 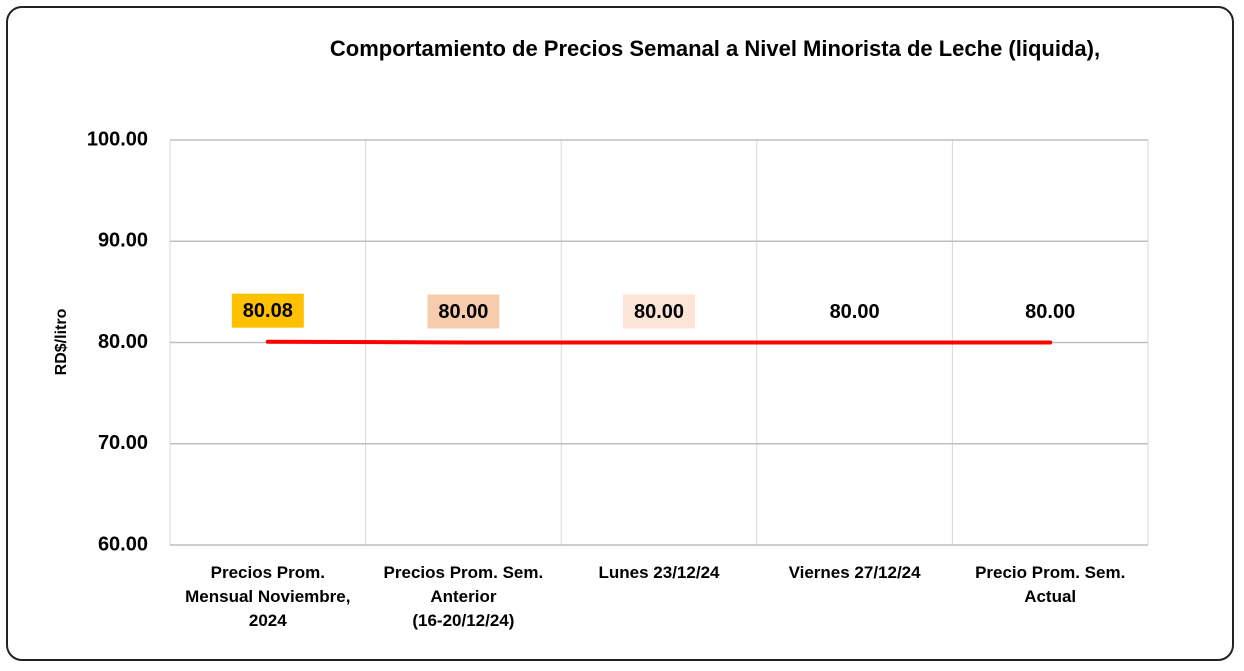 What do you see at coordinates (123, 241) in the screenshot?
I see `y-tick-label: 90.00` at bounding box center [123, 241].